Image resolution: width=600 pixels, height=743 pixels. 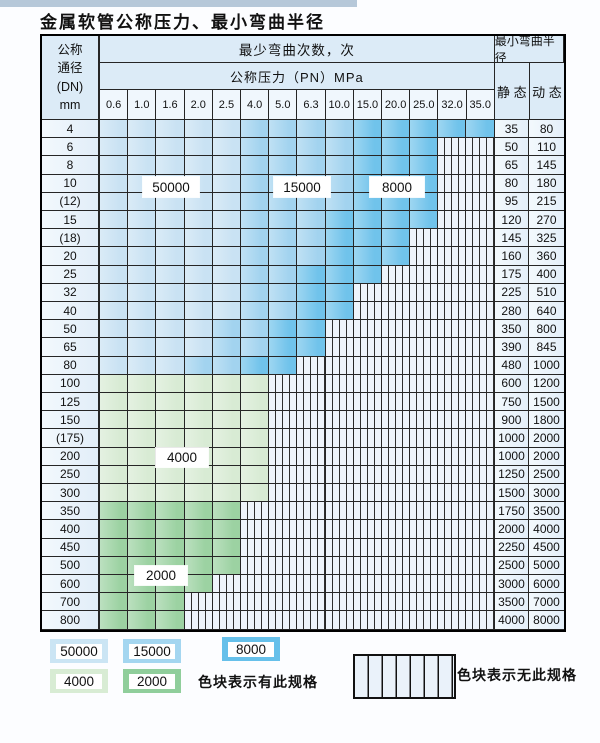 What do you see at coordinates (511, 311) in the screenshot?
I see `static-radius-cell: 280` at bounding box center [511, 311].